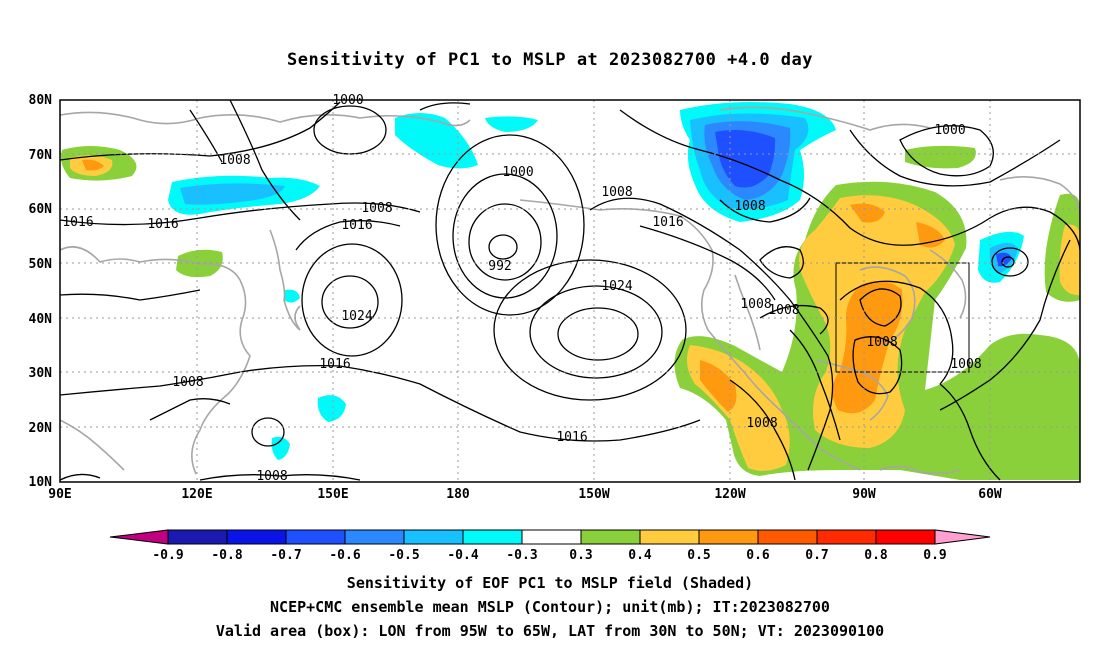  Describe the element at coordinates (990, 494) in the screenshot. I see `lon-label: 60W` at that location.